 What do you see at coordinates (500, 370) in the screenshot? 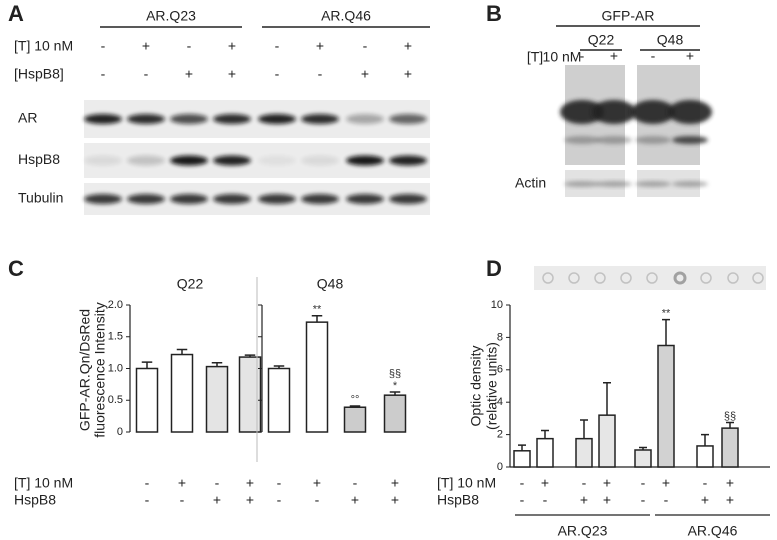
I see `y-tick-label: 6` at bounding box center [500, 370].